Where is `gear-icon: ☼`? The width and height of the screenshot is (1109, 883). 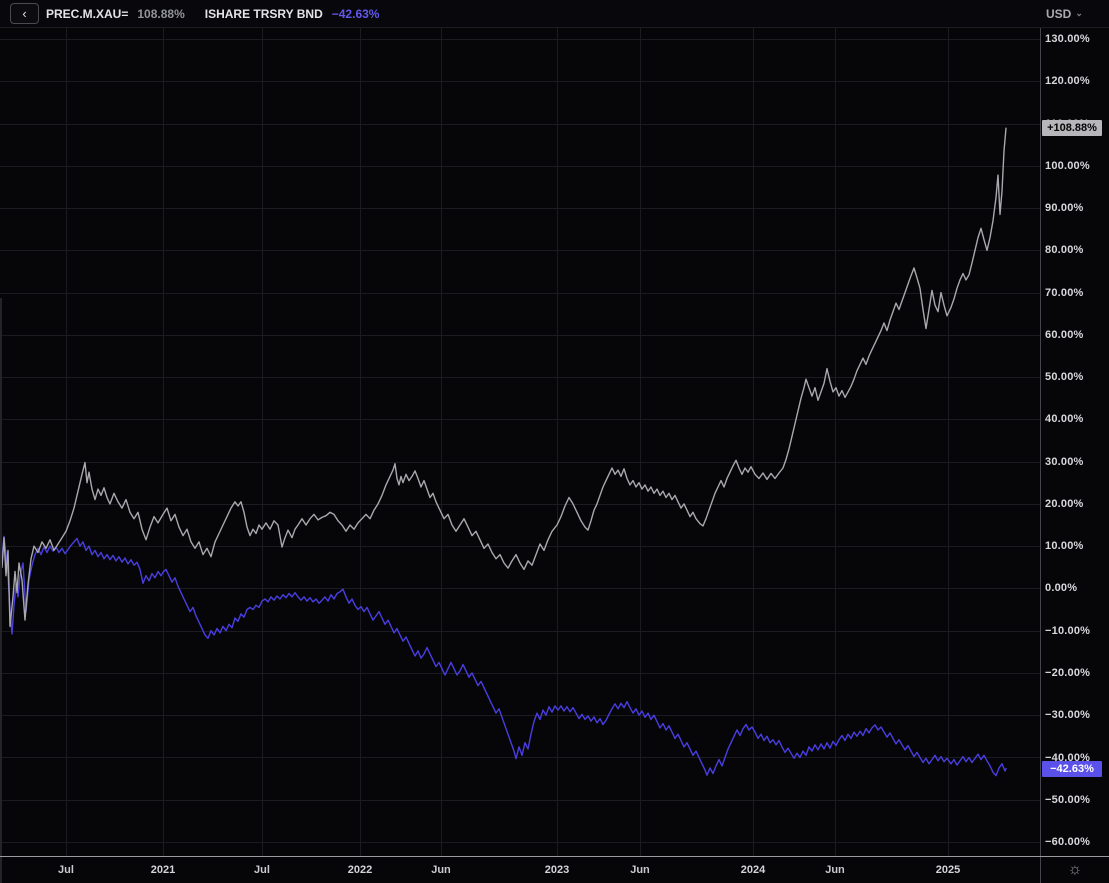
gear-icon: ☼ is located at coordinates (1075, 869).